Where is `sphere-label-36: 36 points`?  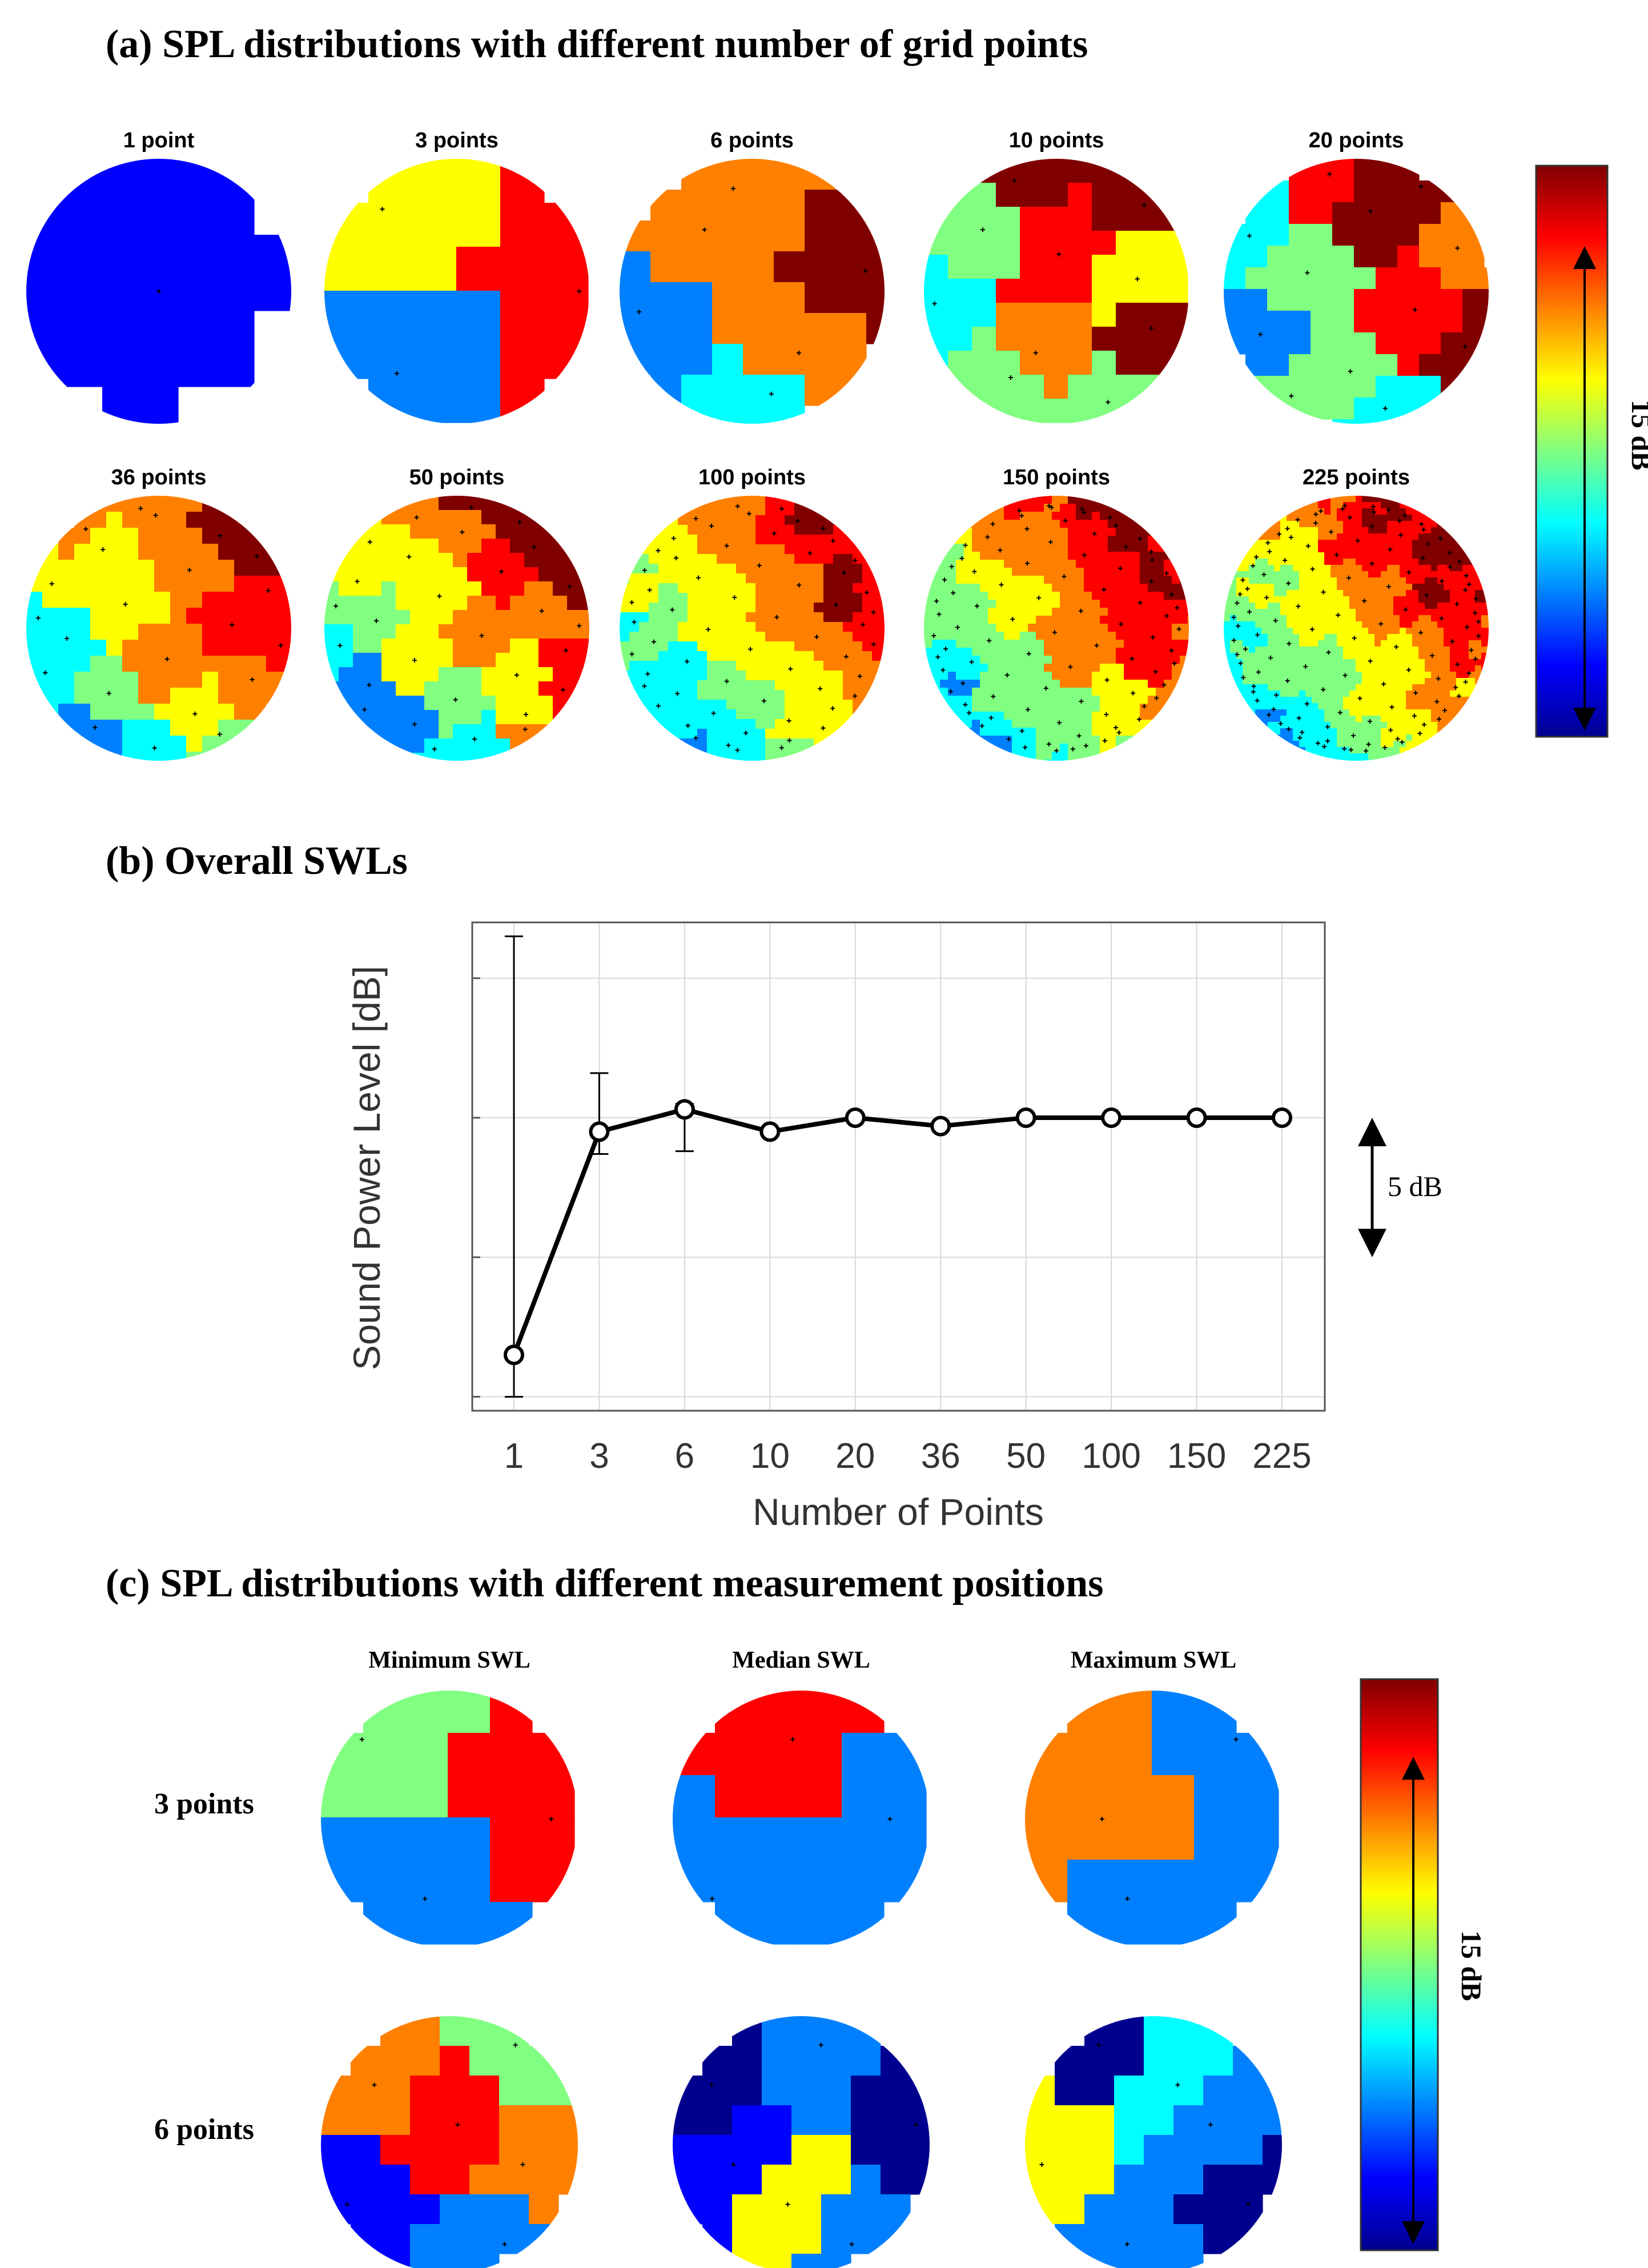 sphere-label-36: 36 points is located at coordinates (159, 477).